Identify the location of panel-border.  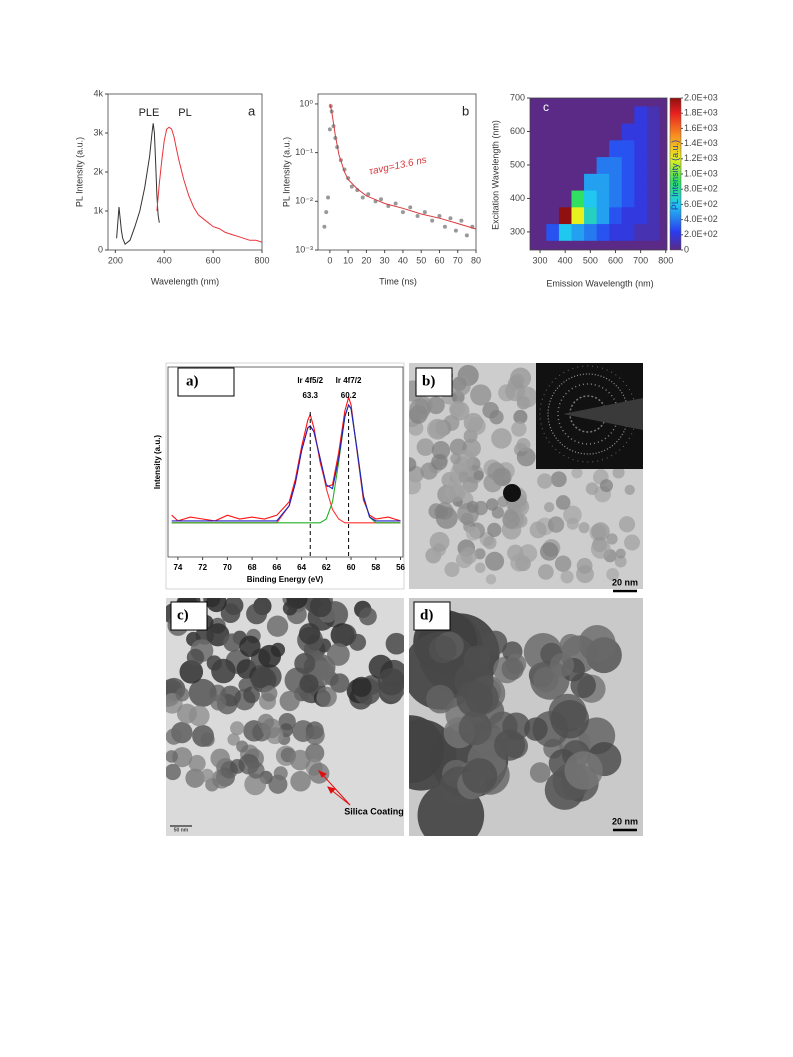
(285, 476).